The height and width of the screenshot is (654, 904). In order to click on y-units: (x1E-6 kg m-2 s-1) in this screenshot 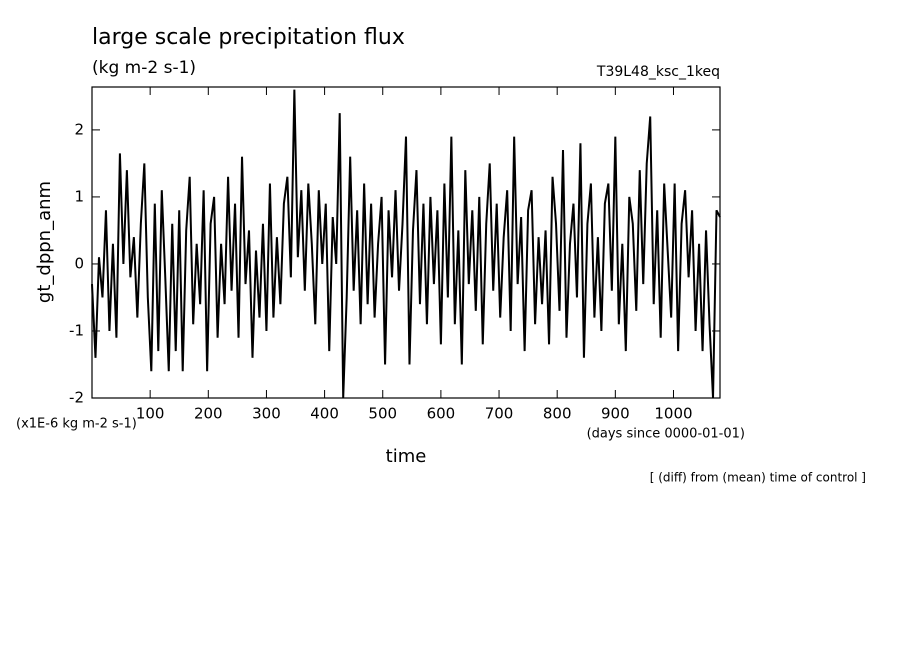, I will do `click(76, 424)`.